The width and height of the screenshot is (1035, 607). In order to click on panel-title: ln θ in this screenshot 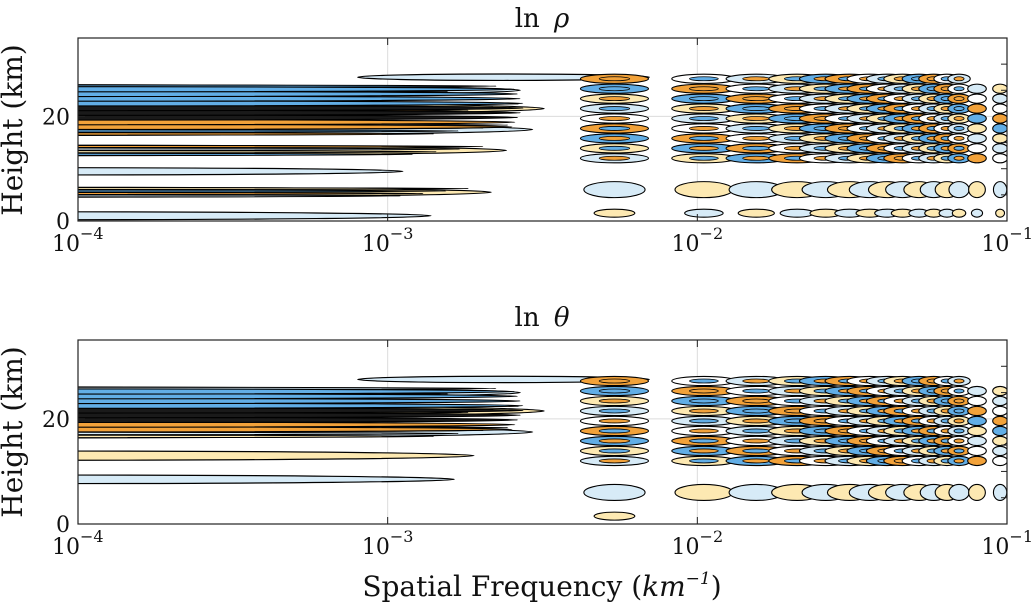, I will do `click(542, 318)`.